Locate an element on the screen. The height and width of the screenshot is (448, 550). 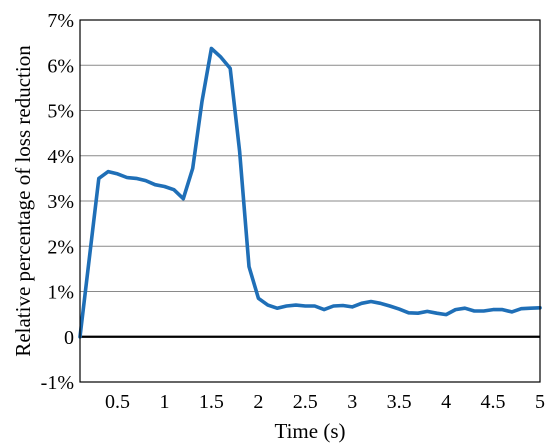
y-tick-label: 7% is located at coordinates (60, 21).